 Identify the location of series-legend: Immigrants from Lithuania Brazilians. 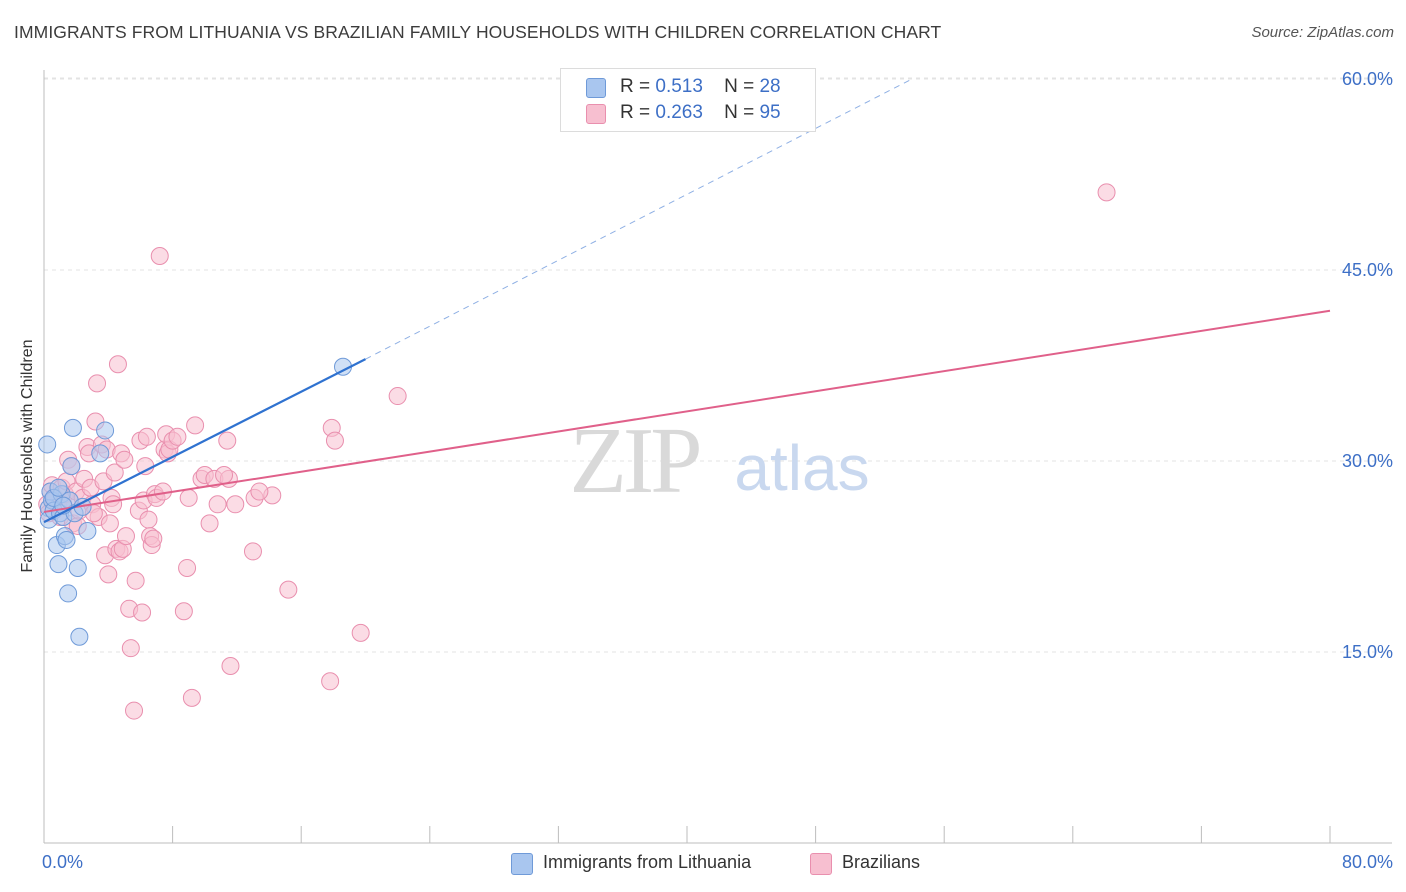
(703, 865).